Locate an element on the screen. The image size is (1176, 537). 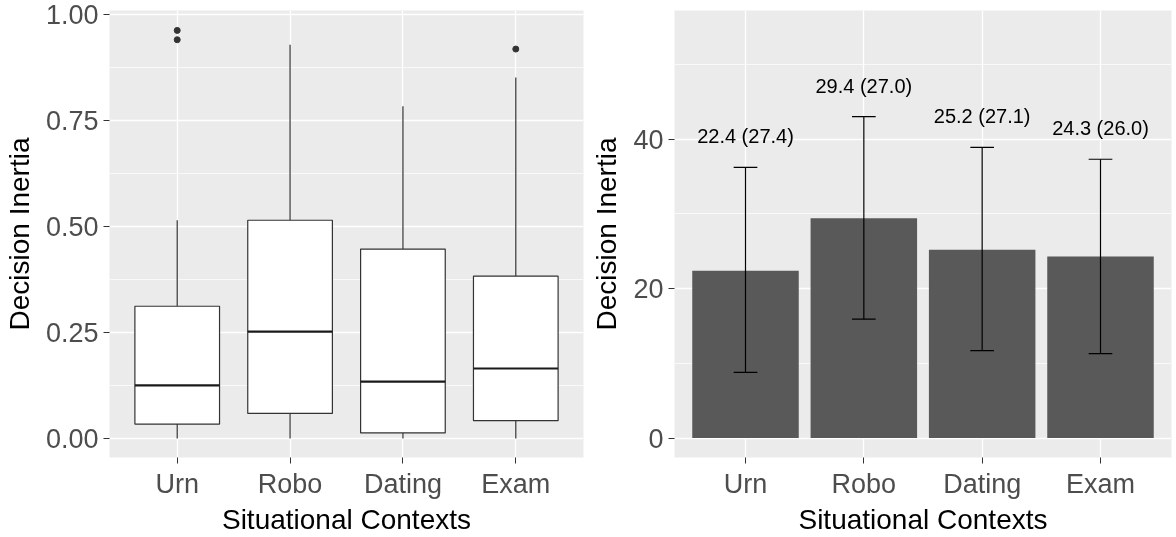
annotation: 24.3 (26.0) is located at coordinates (1100, 128).